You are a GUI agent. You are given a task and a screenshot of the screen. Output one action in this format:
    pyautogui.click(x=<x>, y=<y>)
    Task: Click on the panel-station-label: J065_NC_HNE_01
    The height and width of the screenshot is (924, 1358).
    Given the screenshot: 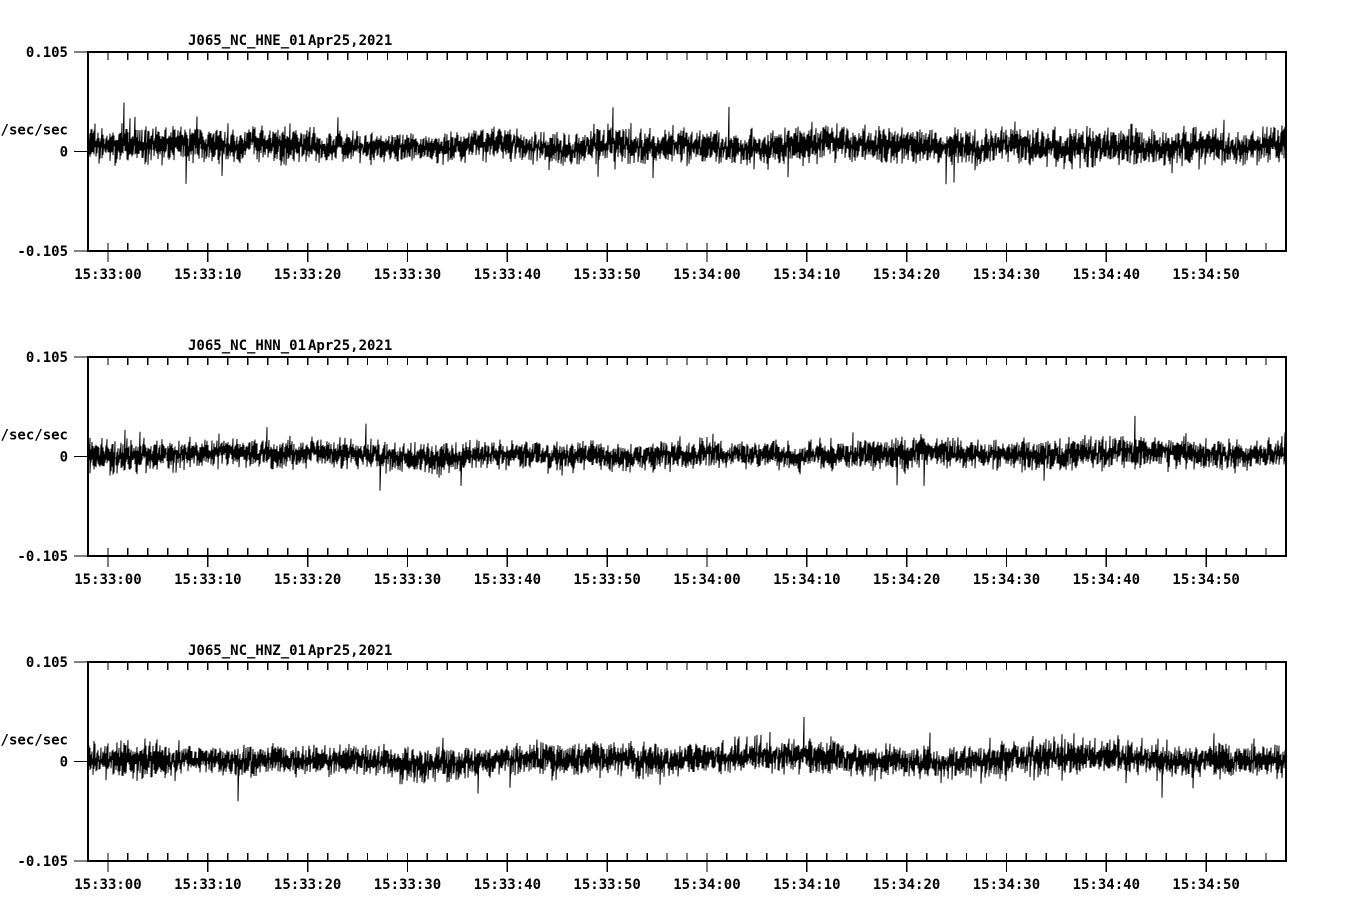 What is the action you would take?
    pyautogui.click(x=247, y=41)
    